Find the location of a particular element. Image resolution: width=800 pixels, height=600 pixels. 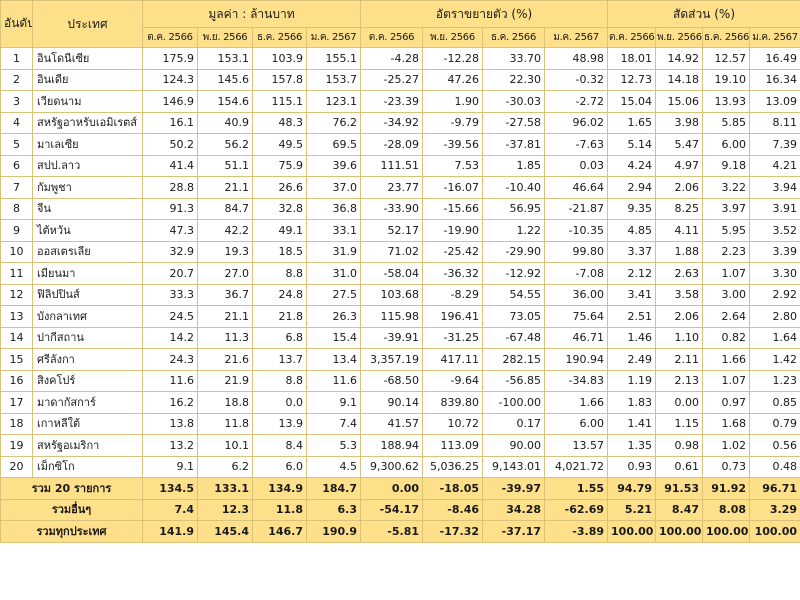

total-value-cell: 12.3 is located at coordinates (225, 509).